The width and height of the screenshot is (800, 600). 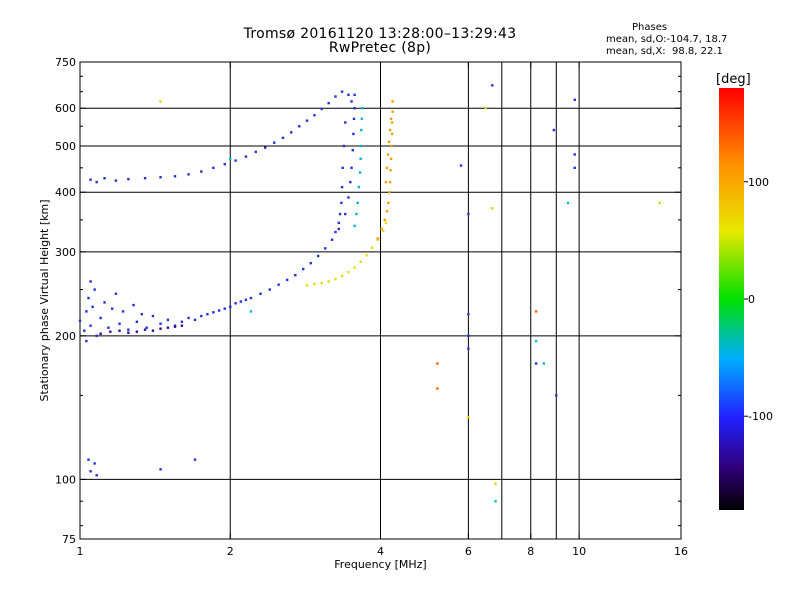 I want to click on chart-title: Tromsø 20161120 13:28:00–13:29:43, so click(x=380, y=34).